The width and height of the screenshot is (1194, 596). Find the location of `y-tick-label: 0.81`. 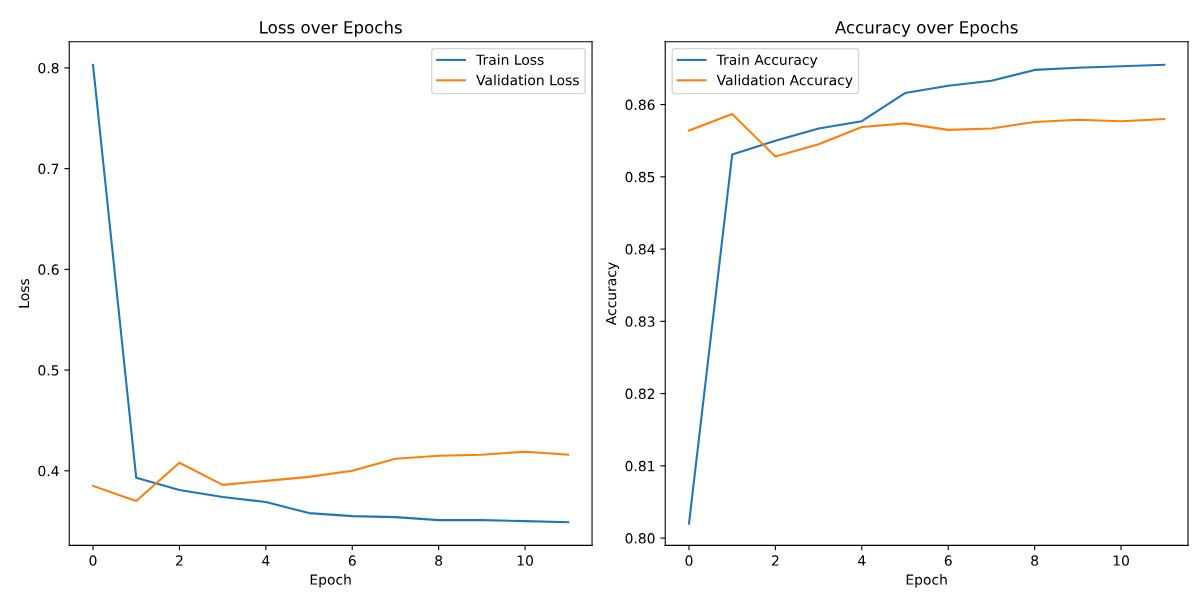

y-tick-label: 0.81 is located at coordinates (640, 466).